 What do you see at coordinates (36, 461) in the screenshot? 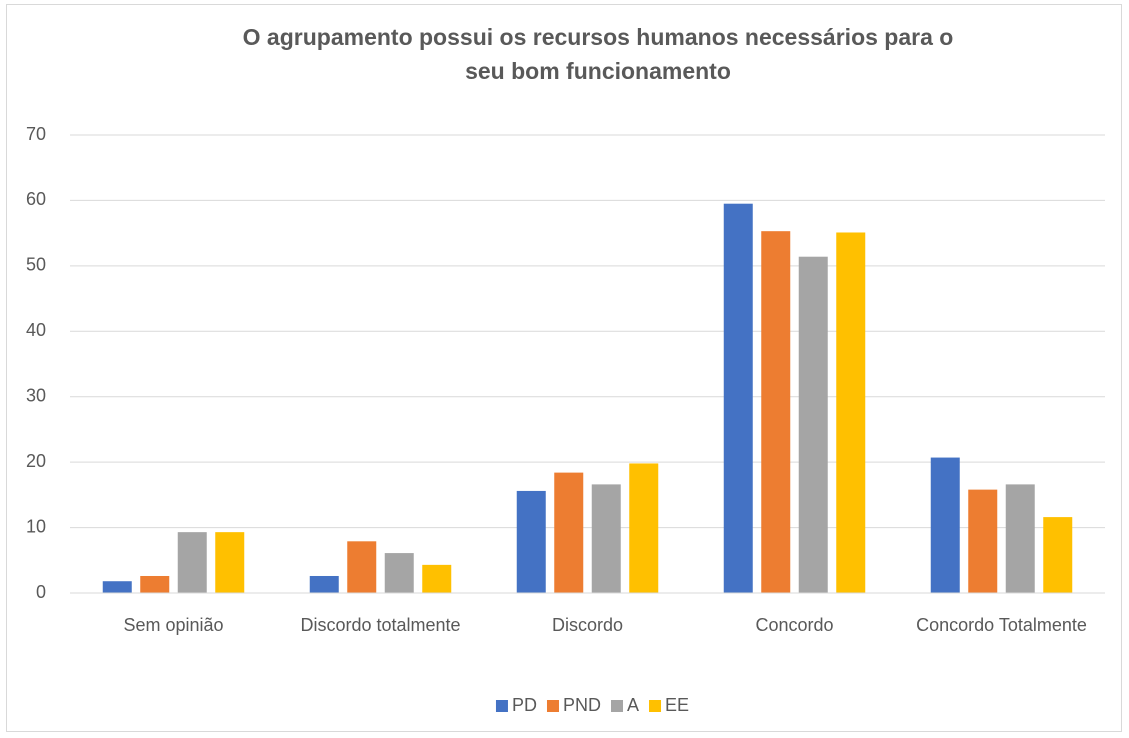
I see `y-tick-label: 20` at bounding box center [36, 461].